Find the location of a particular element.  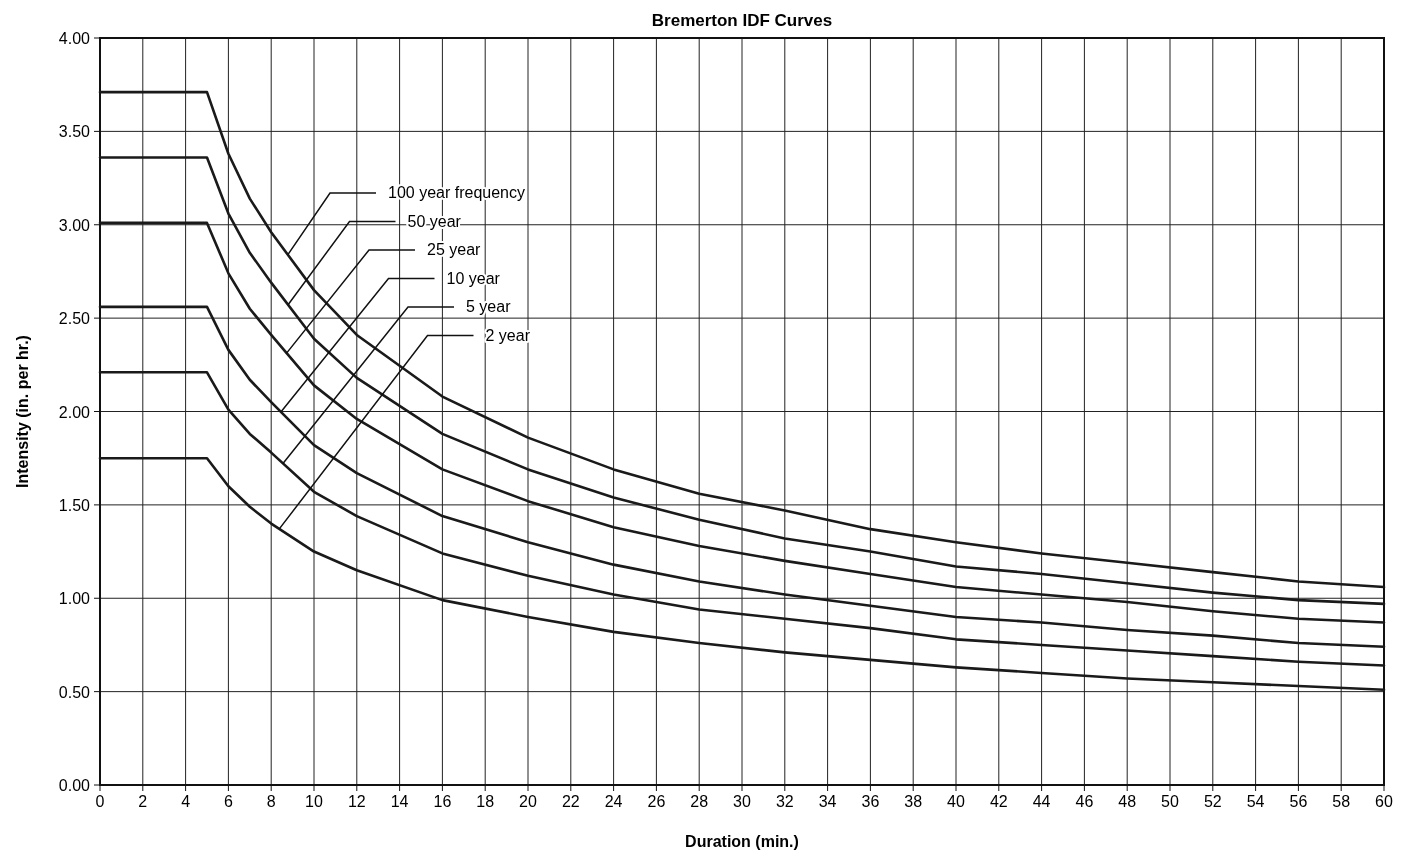

x-tick-label: 44 is located at coordinates (1041, 801).